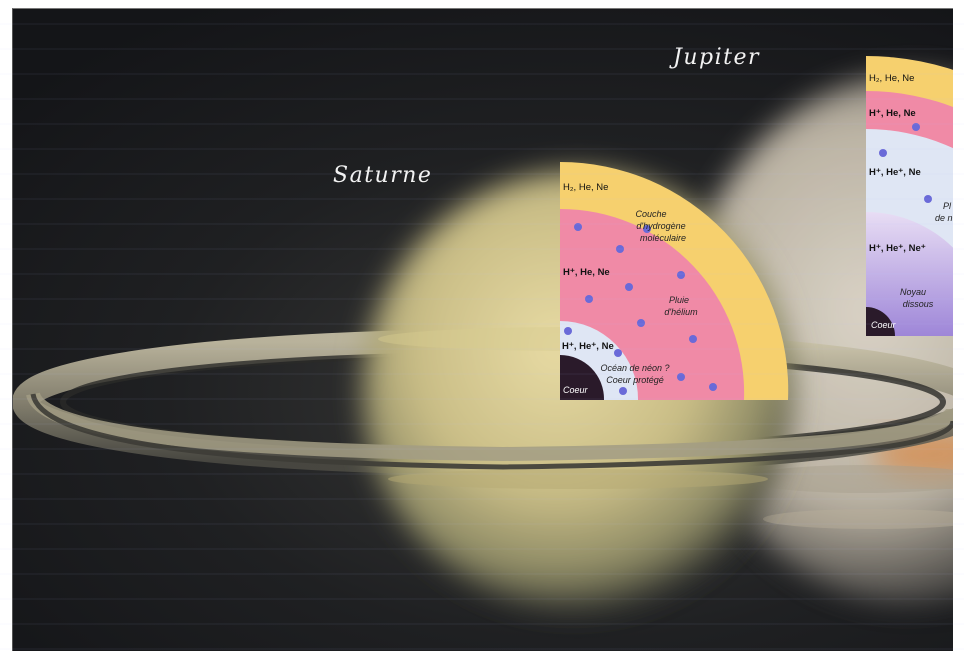 The height and width of the screenshot is (651, 964). Describe the element at coordinates (947, 206) in the screenshot. I see `svg-text: Pl` at that location.